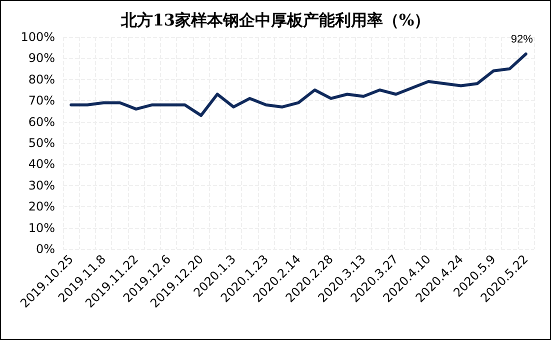 Image resolution: width=551 pixels, height=350 pixels. What do you see at coordinates (522, 39) in the screenshot?
I see `data-label: 92%` at bounding box center [522, 39].